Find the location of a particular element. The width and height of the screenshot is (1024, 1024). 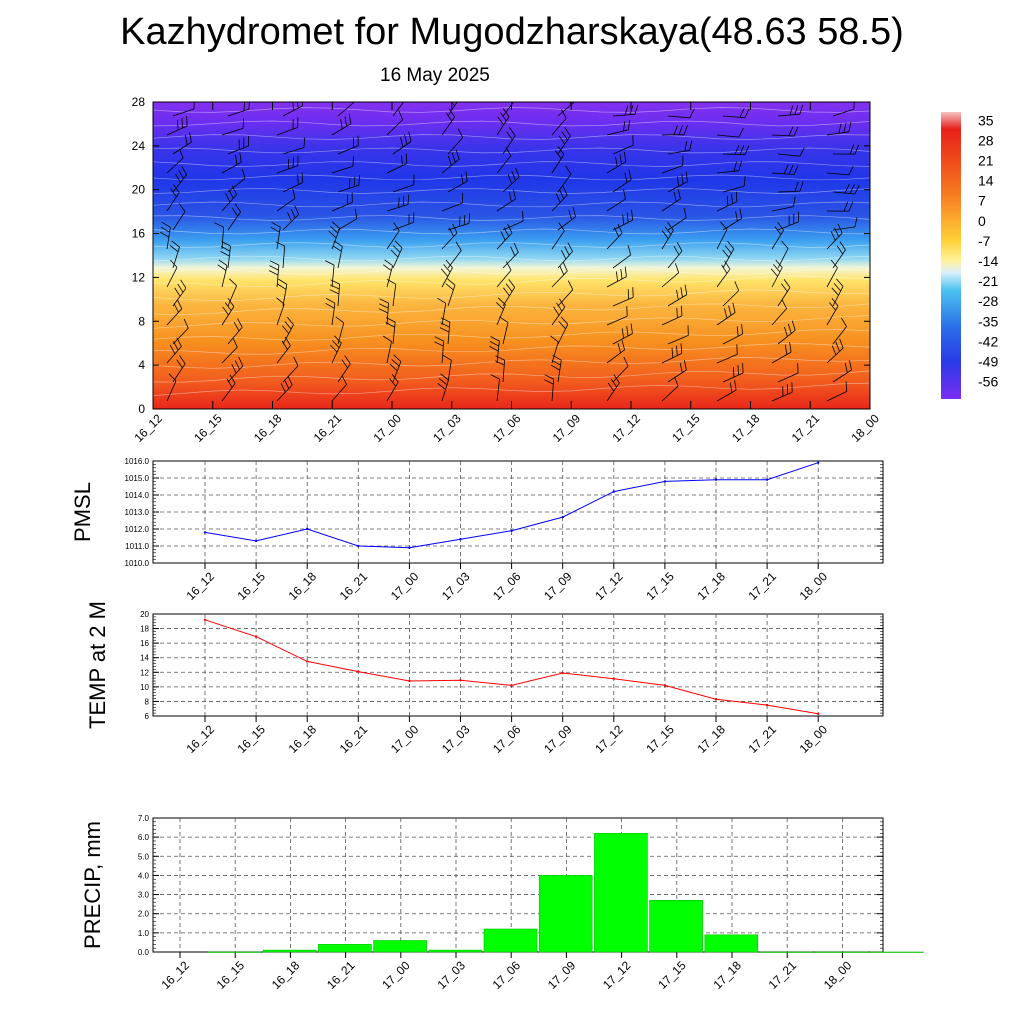

y-tick-label: 1010.0 is located at coordinates (137, 563).